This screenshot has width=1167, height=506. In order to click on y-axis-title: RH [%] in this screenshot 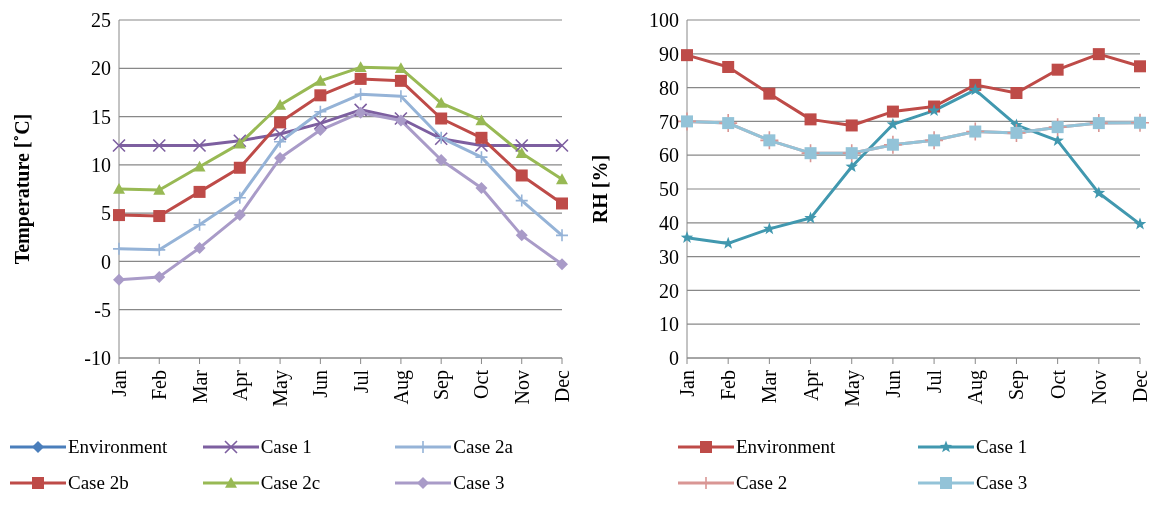, I will do `click(600, 189)`.